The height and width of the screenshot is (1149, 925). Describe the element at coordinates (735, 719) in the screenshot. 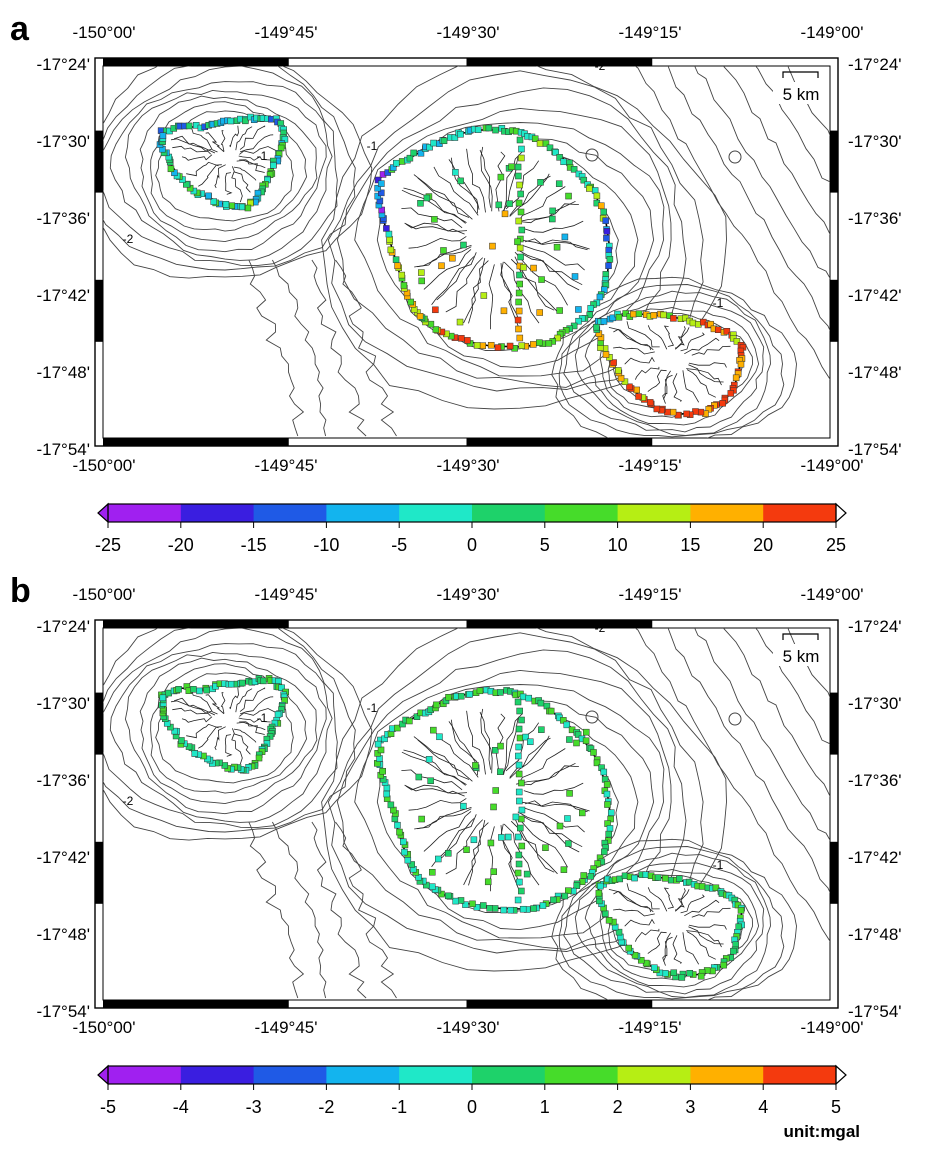

I see `seamount-contour` at that location.